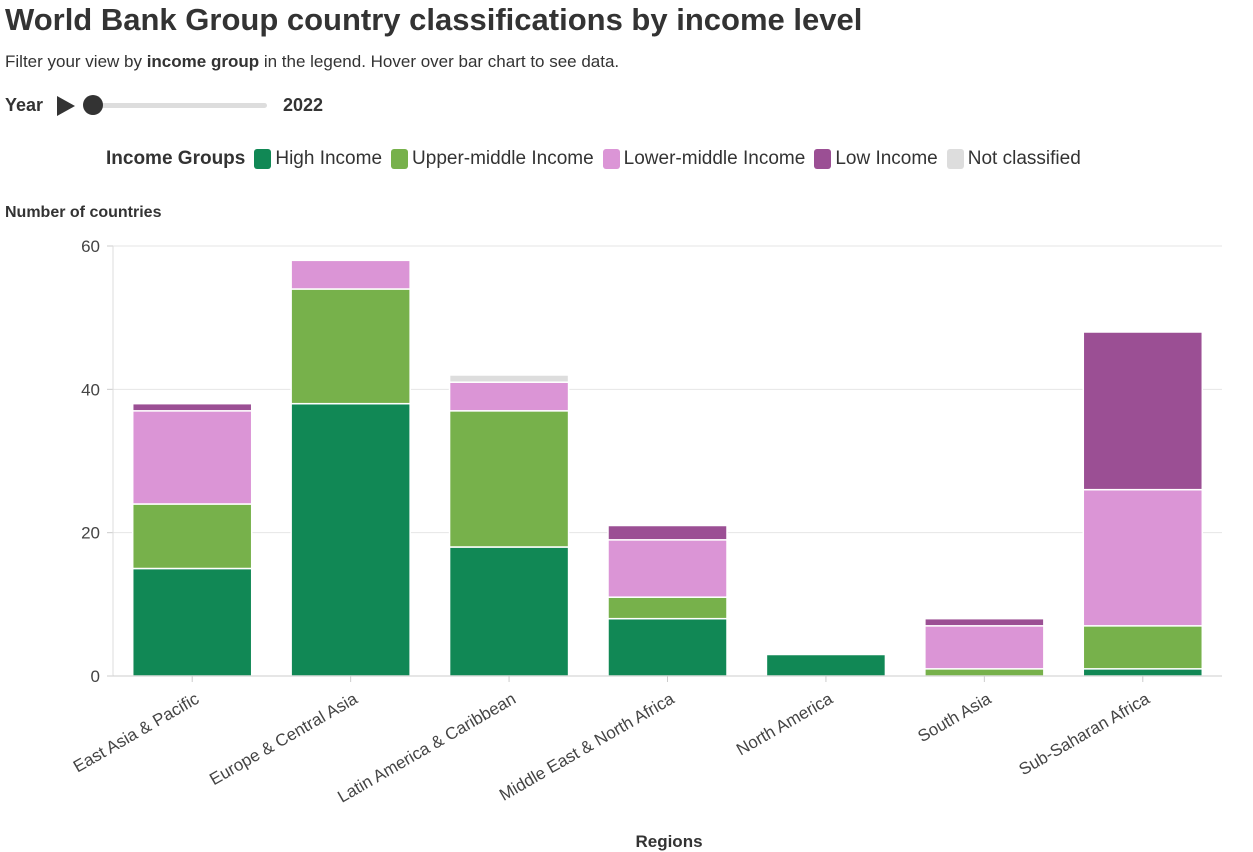 This screenshot has width=1253, height=852. Describe the element at coordinates (95, 676) in the screenshot. I see `y-tick-label: 0` at that location.